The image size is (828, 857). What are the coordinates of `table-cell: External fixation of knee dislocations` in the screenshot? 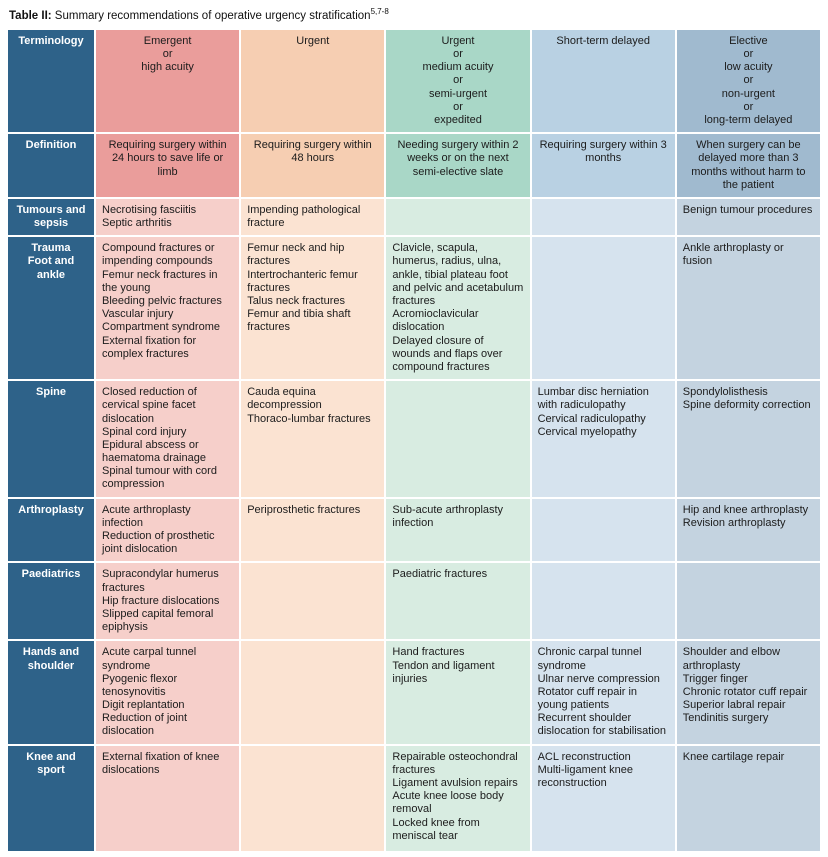 It's located at (168, 798).